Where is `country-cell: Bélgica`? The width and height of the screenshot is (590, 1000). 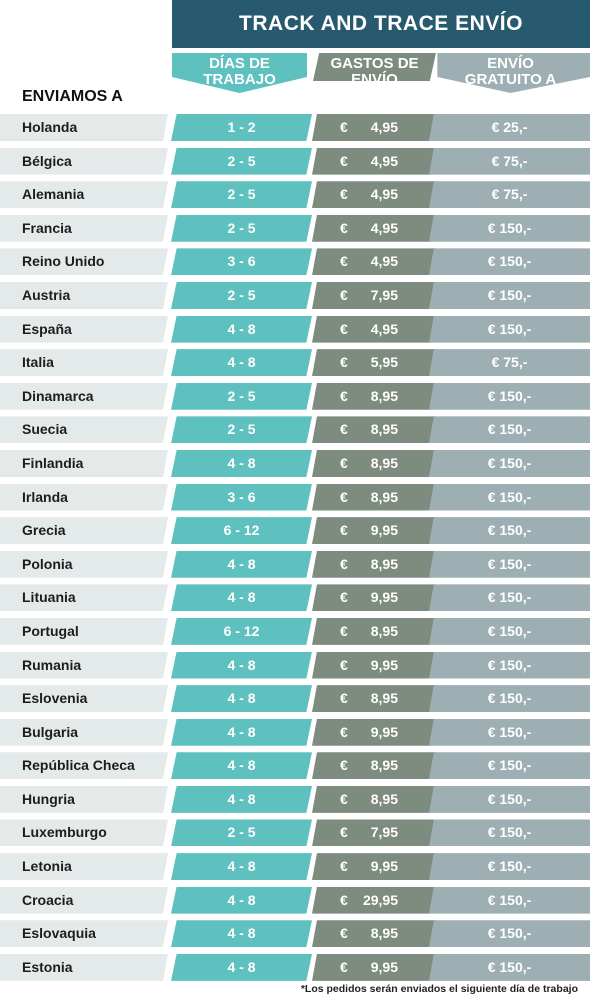
country-cell: Bélgica is located at coordinates (84, 161).